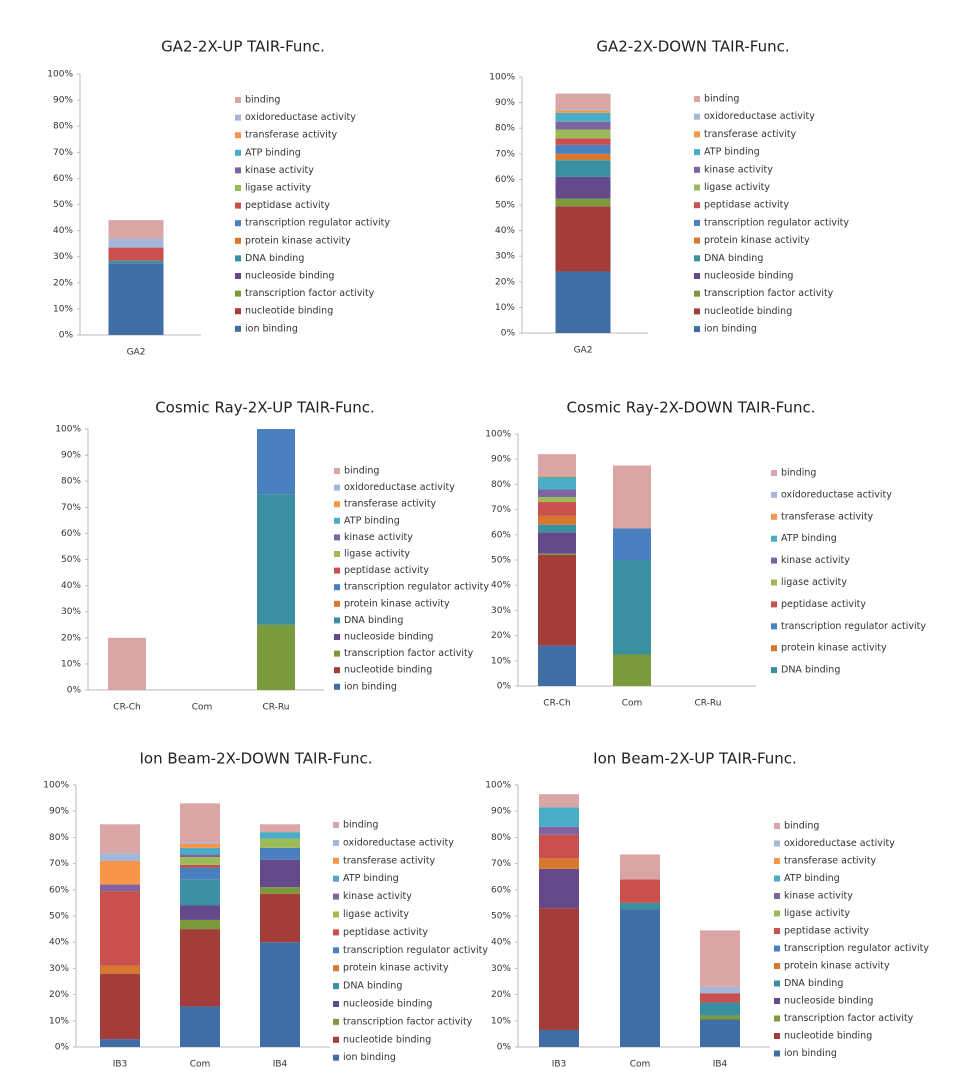  What do you see at coordinates (276, 708) in the screenshot?
I see `x-tick-label: CR-Ru` at bounding box center [276, 708].